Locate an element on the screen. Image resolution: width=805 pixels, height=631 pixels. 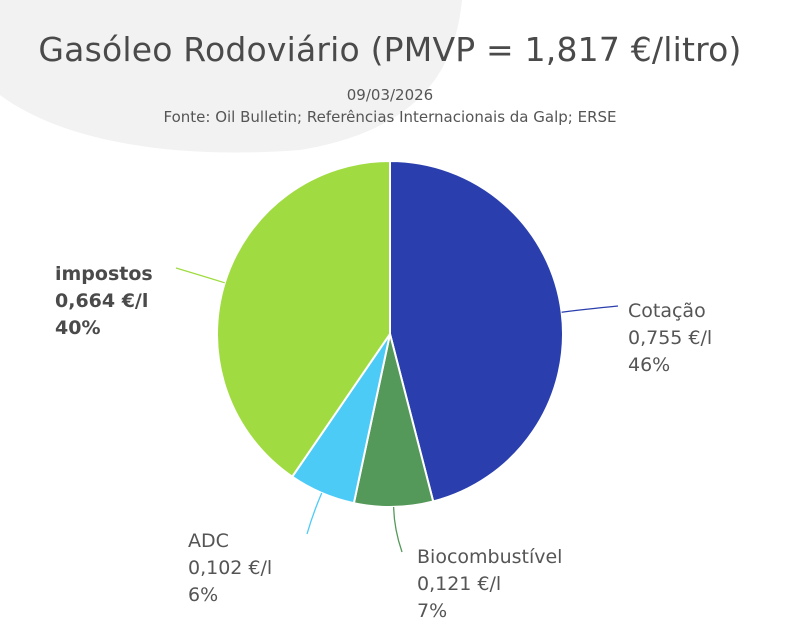
label-cotacao-percent: 46% is located at coordinates (649, 365).